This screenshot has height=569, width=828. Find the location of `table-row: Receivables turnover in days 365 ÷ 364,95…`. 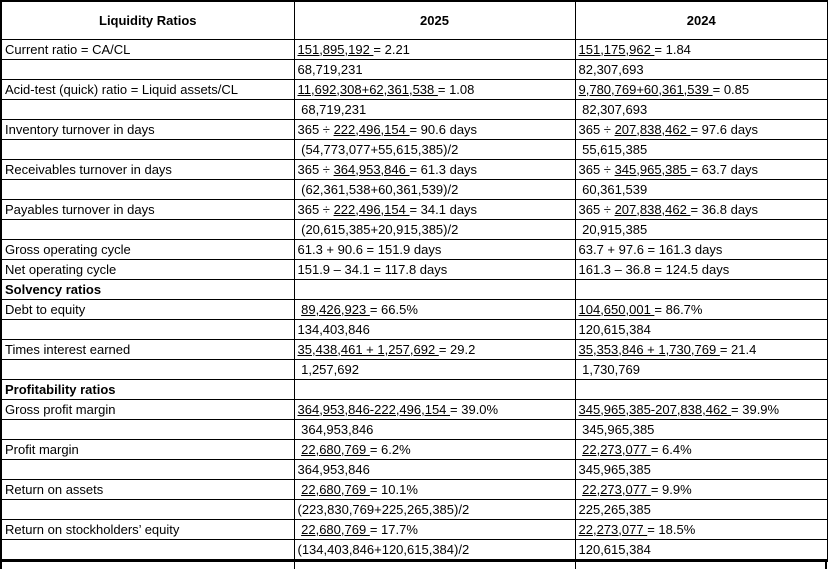

table-row: Receivables turnover in days 365 ÷ 364,95… is located at coordinates (414, 169).